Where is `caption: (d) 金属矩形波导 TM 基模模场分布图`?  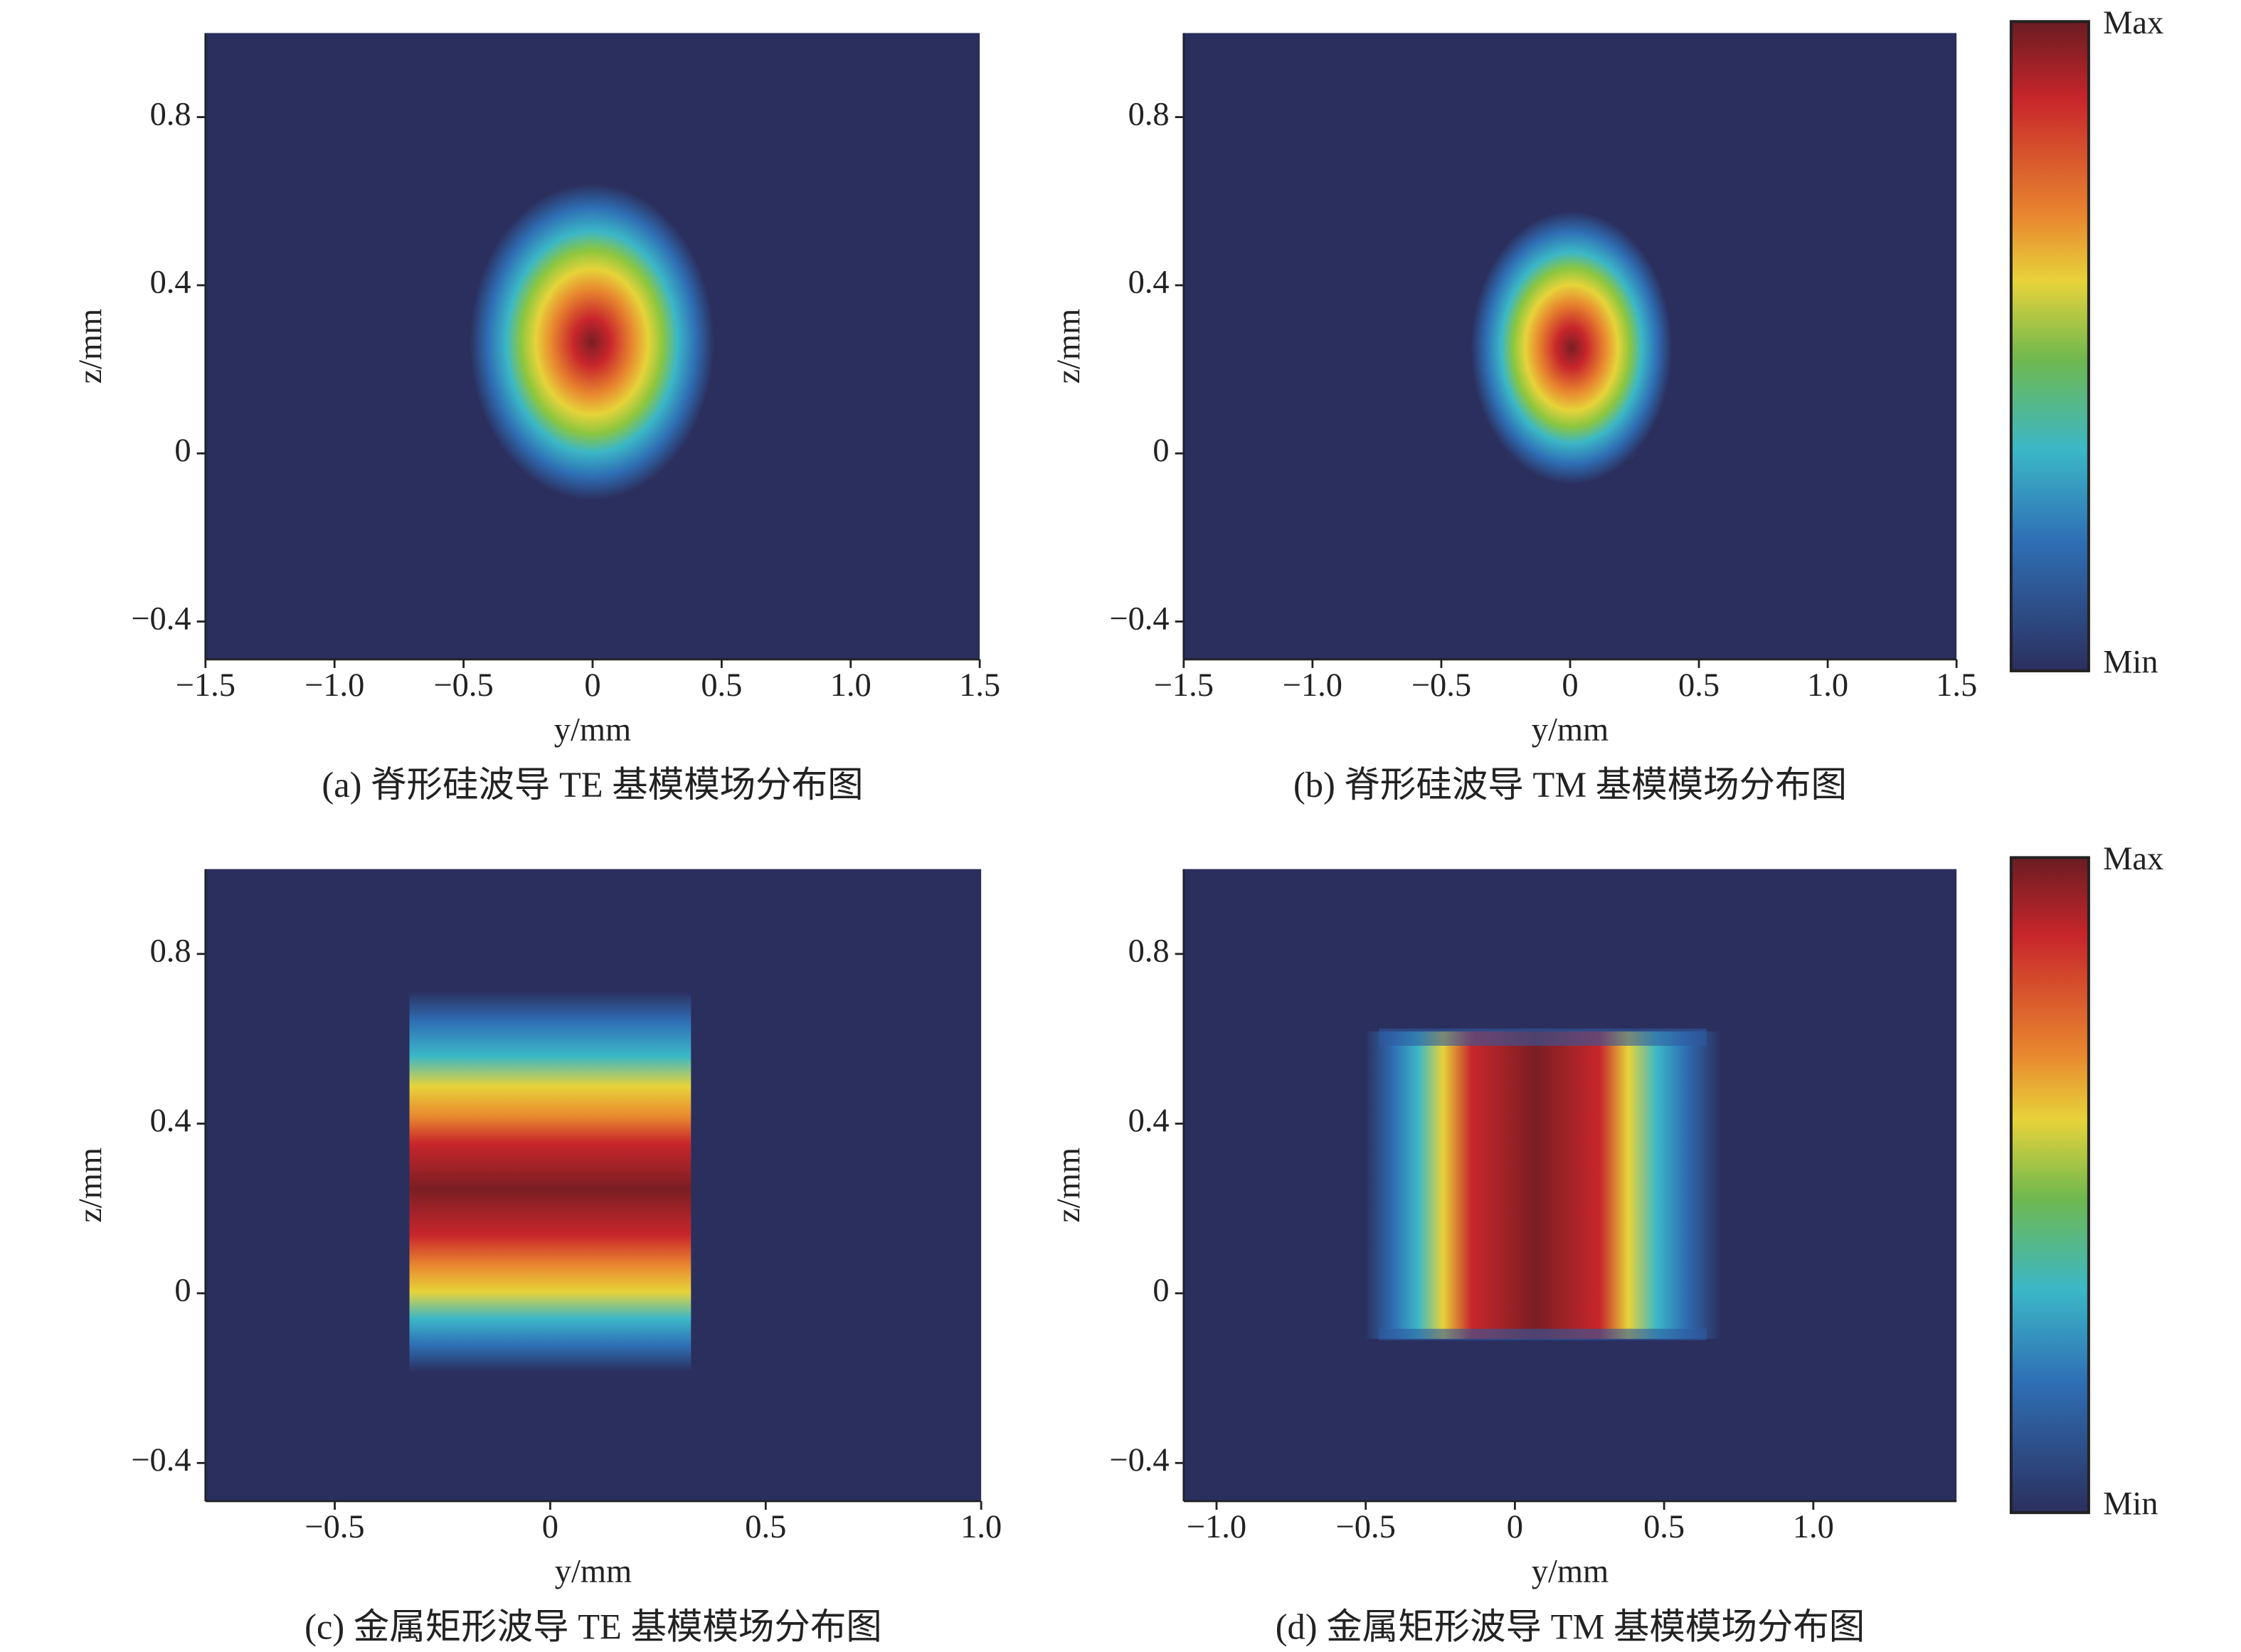 caption: (d) 金属矩形波导 TM 基模模场分布图 is located at coordinates (1570, 1626).